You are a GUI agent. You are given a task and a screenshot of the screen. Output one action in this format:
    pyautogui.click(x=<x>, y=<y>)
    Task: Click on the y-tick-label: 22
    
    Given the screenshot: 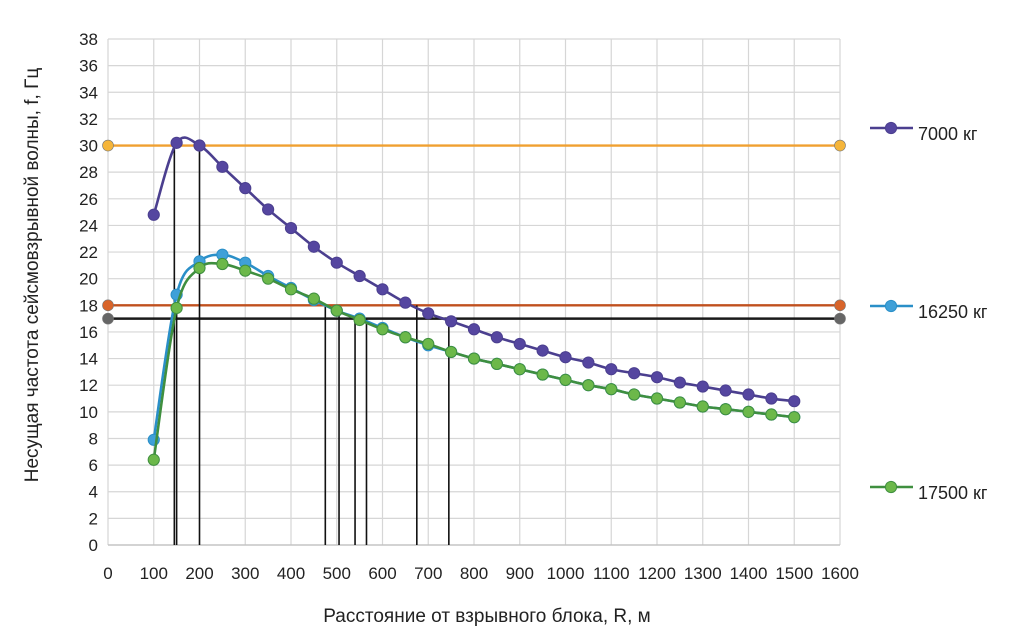 What is the action you would take?
    pyautogui.click(x=88, y=252)
    